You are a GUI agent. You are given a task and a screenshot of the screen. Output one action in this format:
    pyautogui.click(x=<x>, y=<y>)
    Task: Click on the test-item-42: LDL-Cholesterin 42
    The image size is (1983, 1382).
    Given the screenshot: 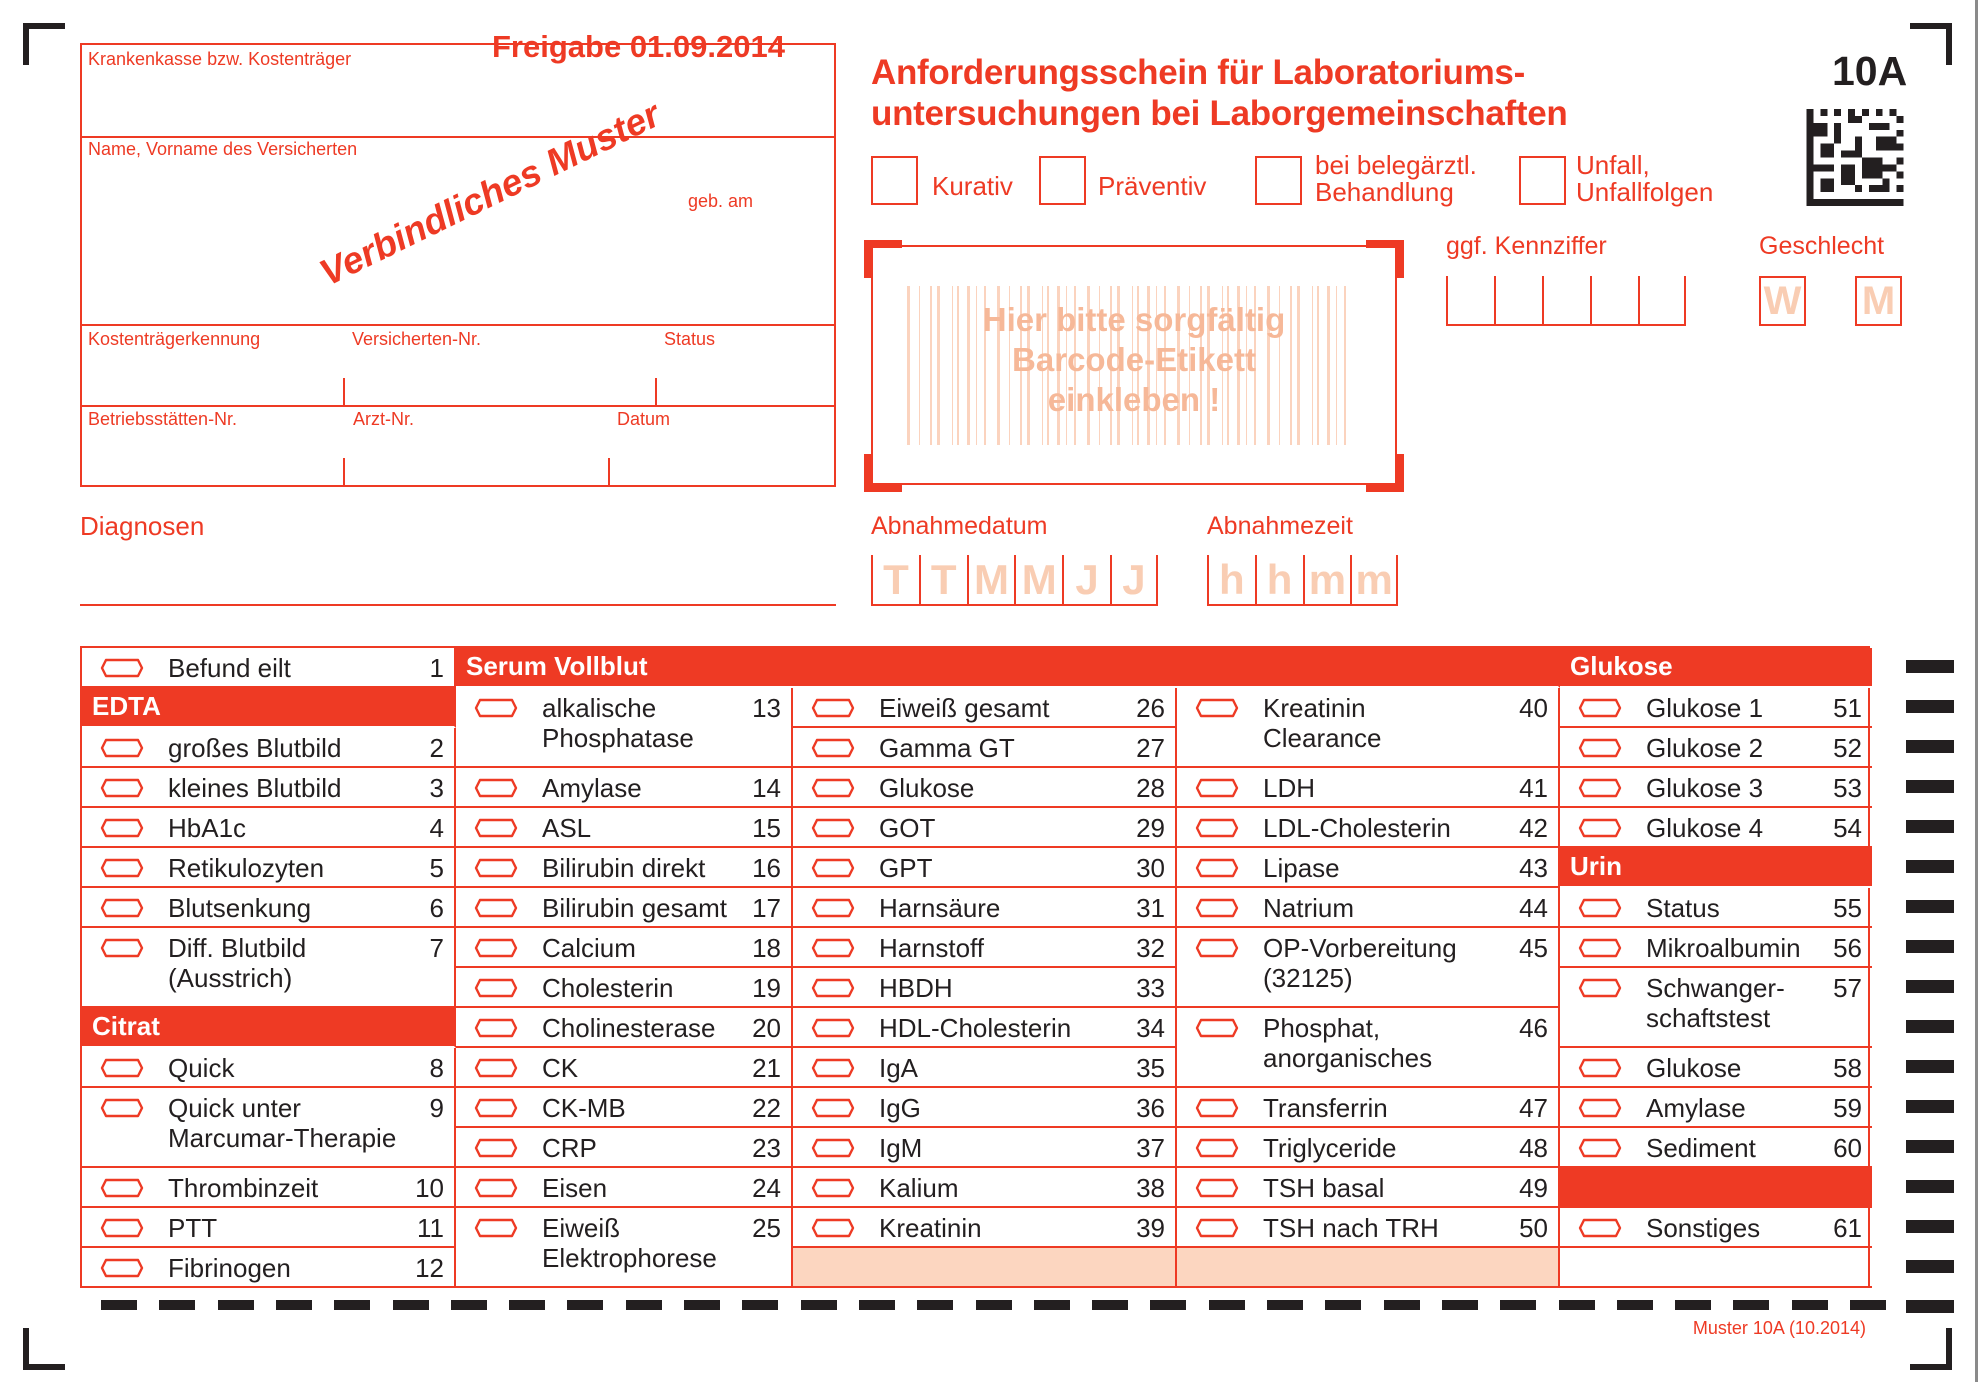 What is the action you would take?
    pyautogui.click(x=1368, y=828)
    